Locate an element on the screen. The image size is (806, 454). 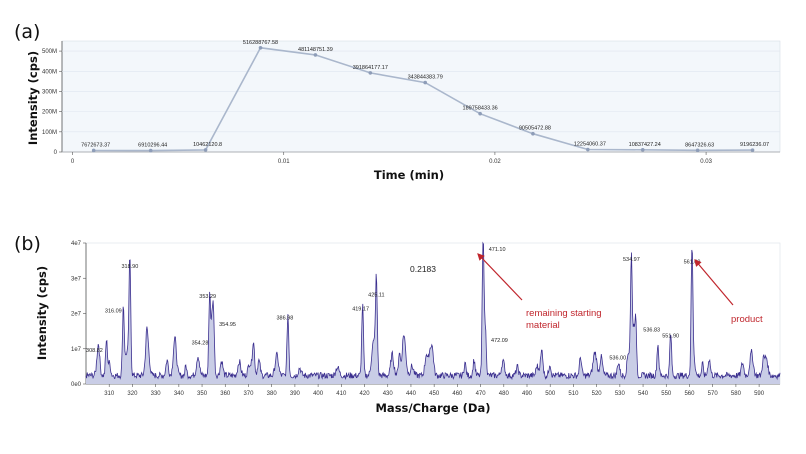
chart-b-x-tick-label: 550 is located at coordinates (666, 394).